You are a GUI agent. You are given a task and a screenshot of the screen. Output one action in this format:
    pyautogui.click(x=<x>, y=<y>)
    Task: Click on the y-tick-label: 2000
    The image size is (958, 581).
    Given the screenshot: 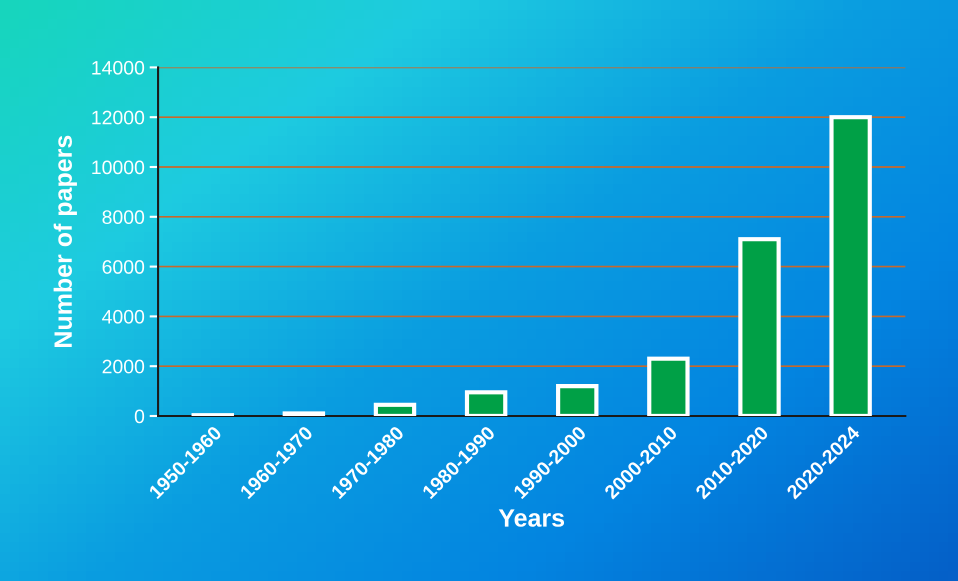 What is the action you would take?
    pyautogui.click(x=123, y=367)
    